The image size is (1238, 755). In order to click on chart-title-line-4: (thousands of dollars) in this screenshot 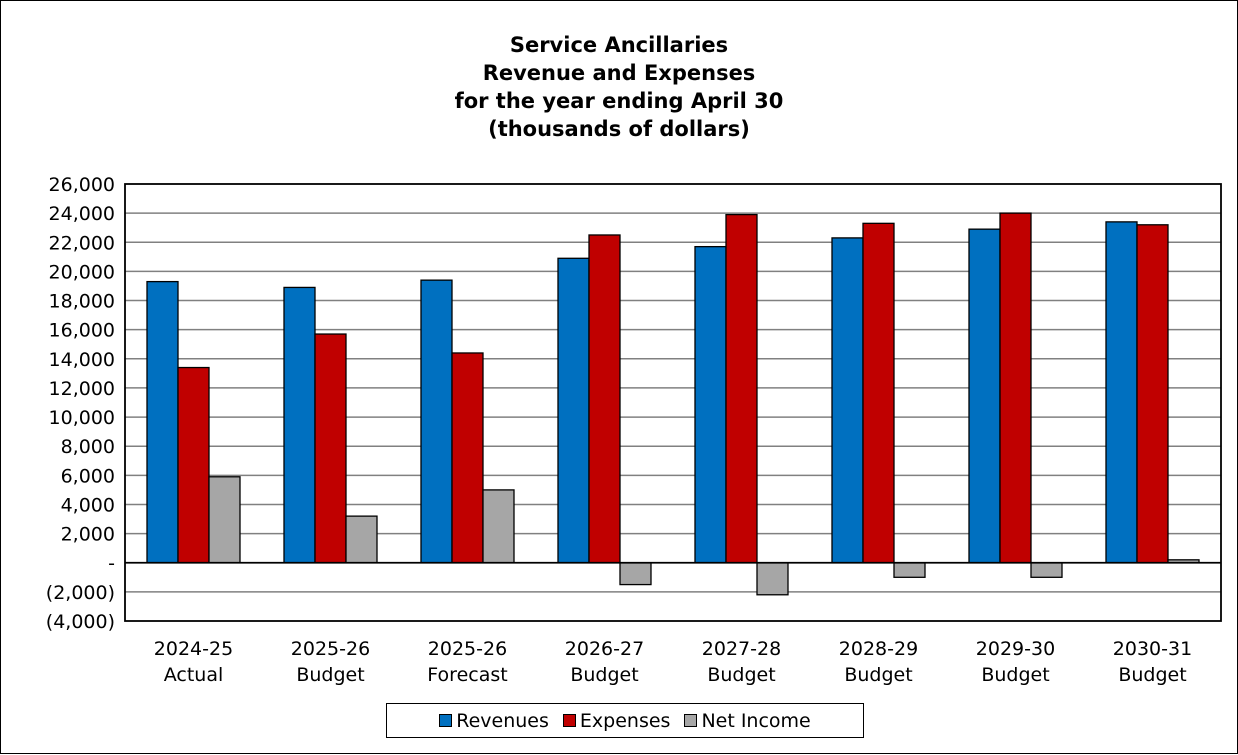, I will do `click(619, 129)`.